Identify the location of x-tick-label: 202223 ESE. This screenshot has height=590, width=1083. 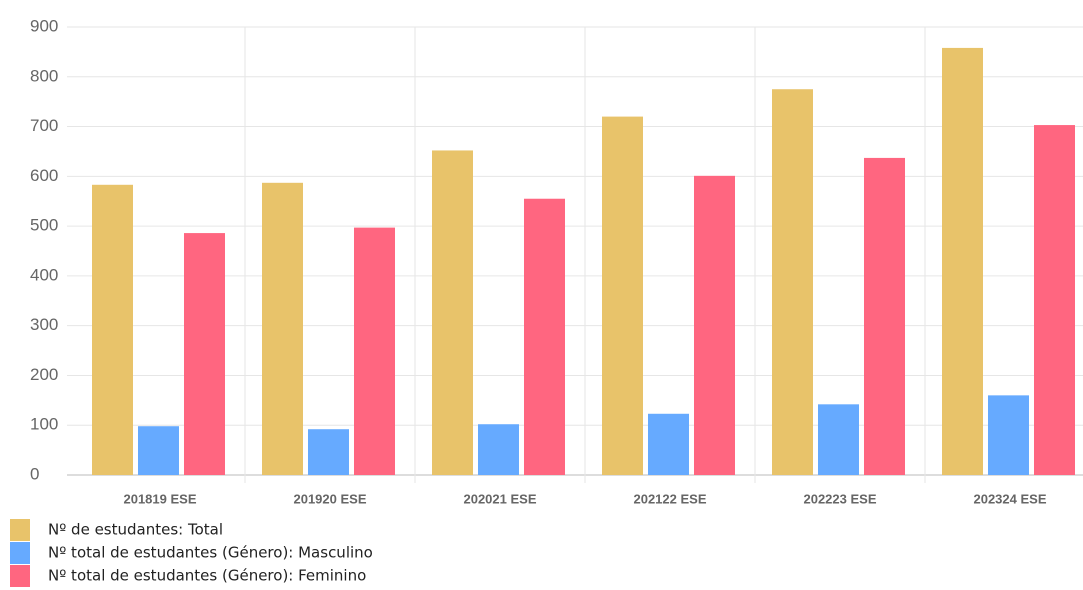
(839, 498).